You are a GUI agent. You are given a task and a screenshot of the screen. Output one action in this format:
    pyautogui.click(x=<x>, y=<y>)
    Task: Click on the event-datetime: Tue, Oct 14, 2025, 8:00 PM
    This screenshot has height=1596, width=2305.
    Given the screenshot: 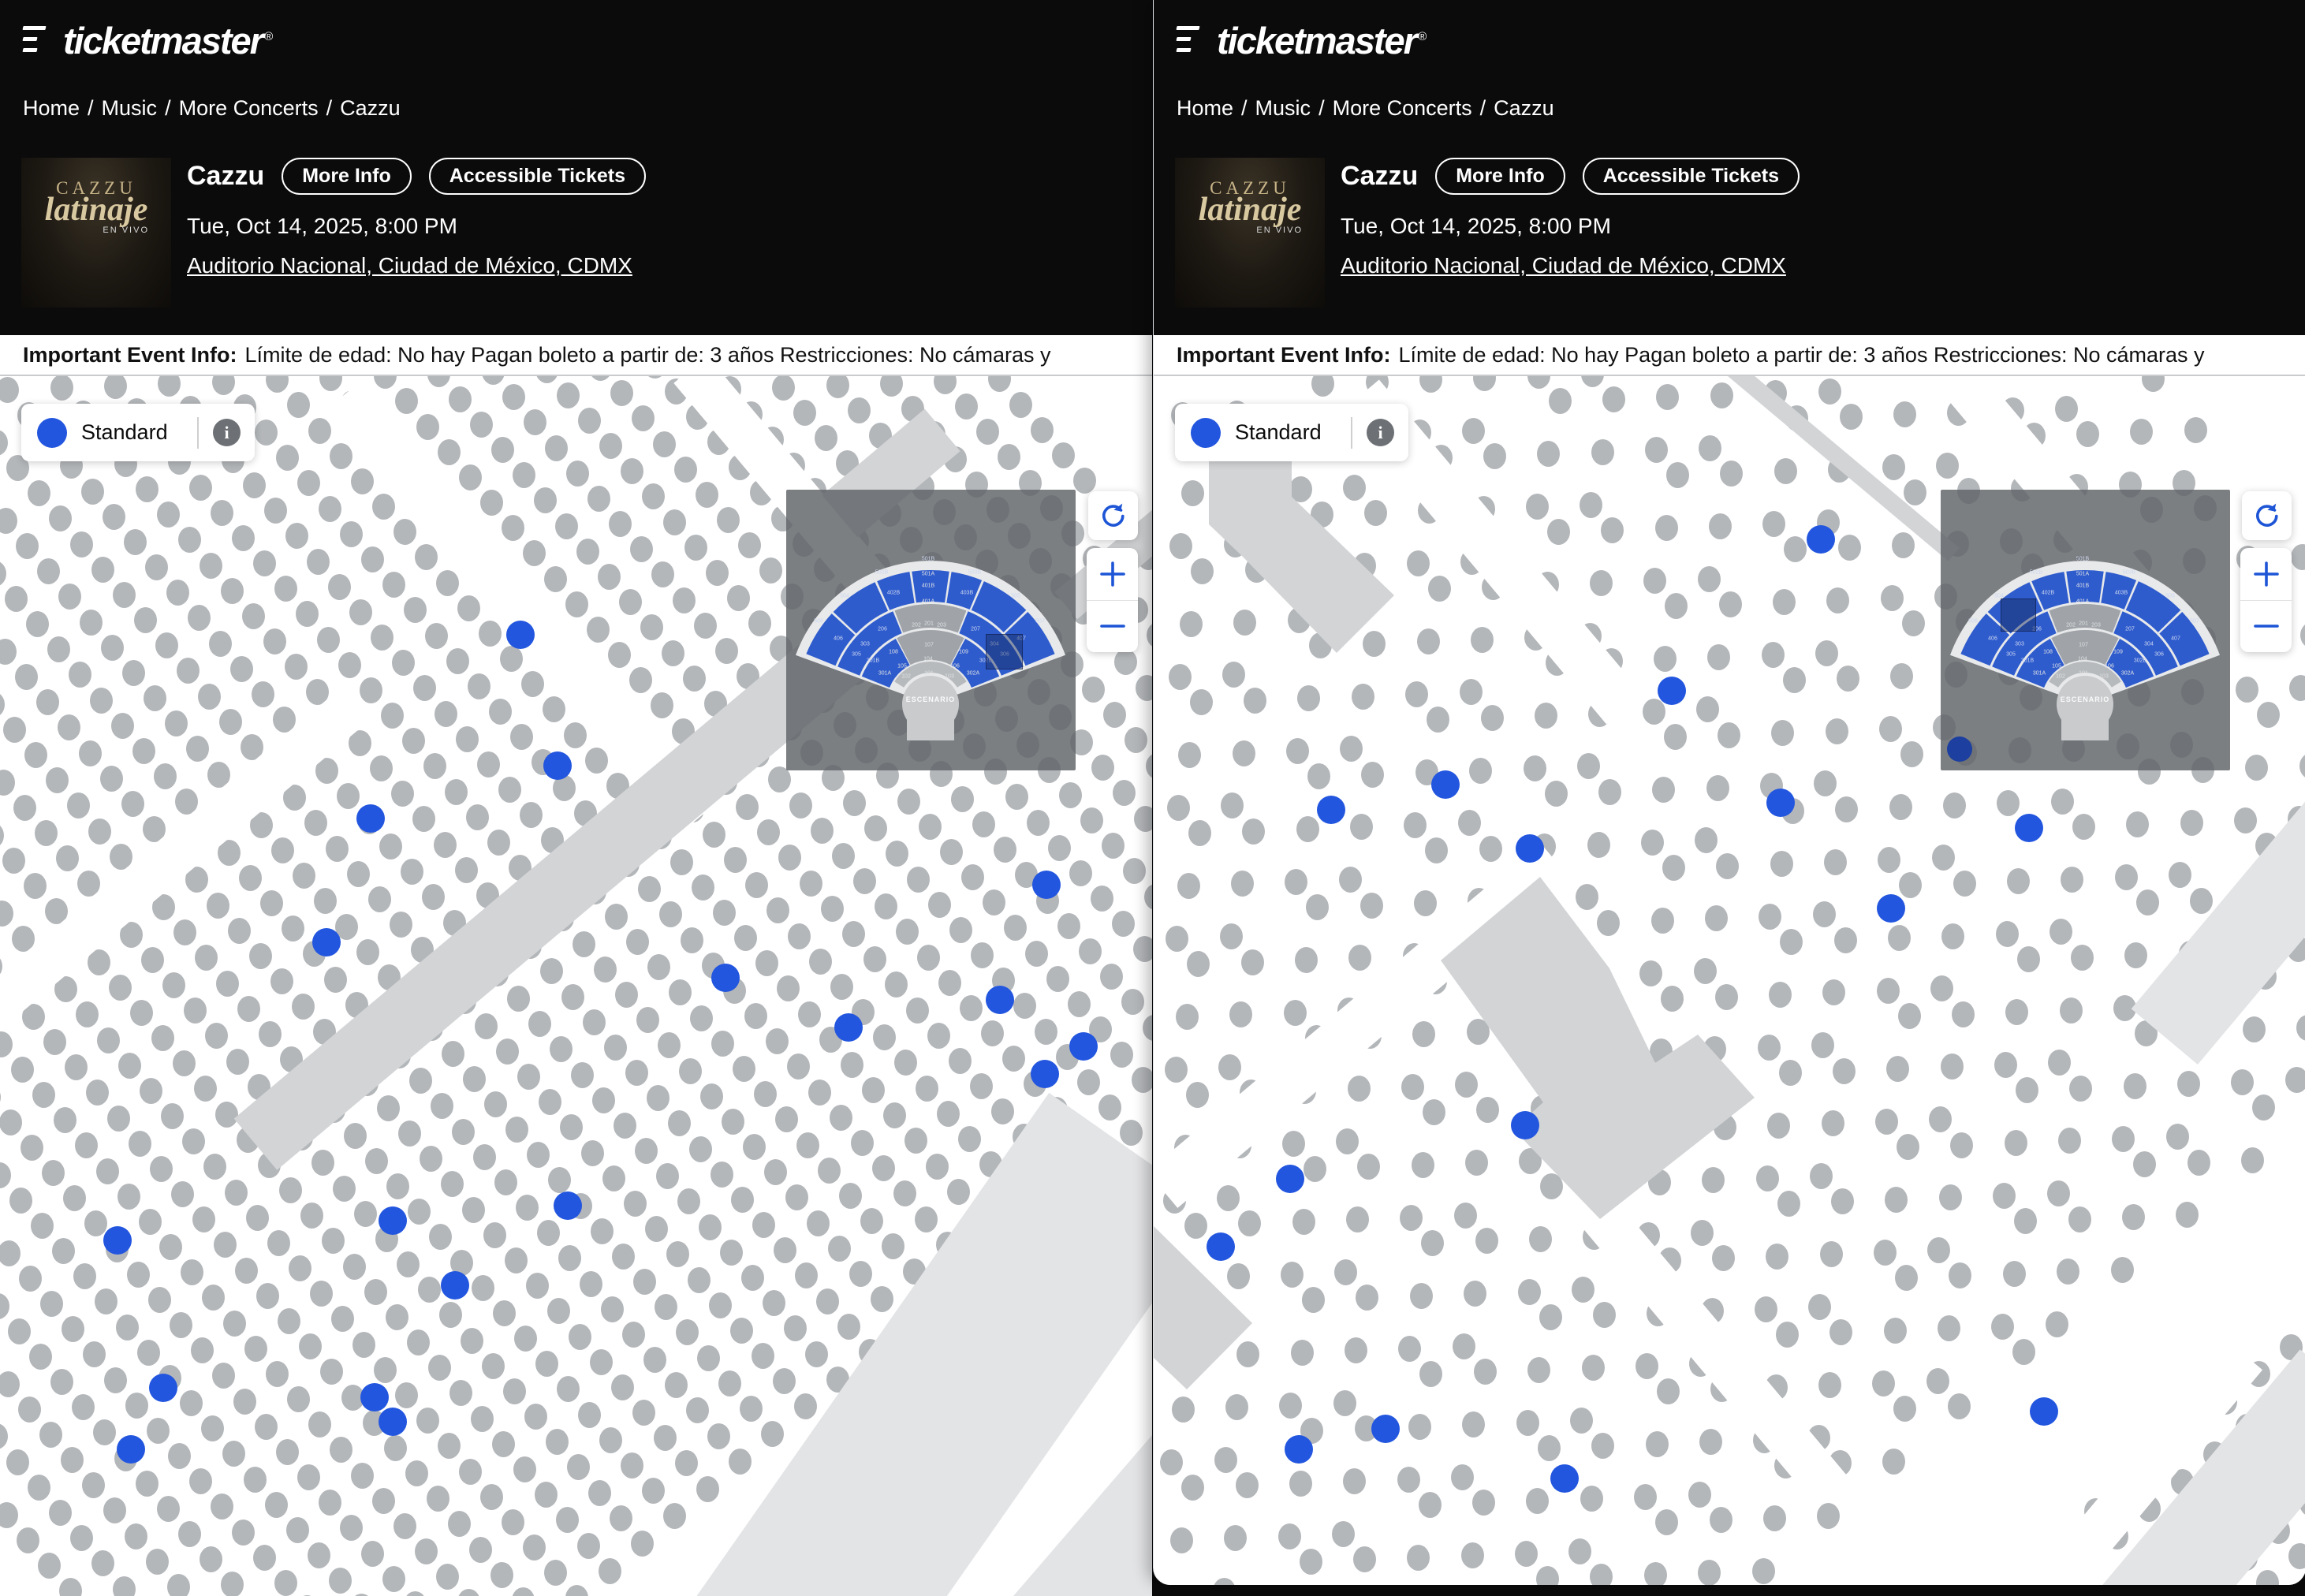 What is the action you would take?
    pyautogui.click(x=322, y=226)
    